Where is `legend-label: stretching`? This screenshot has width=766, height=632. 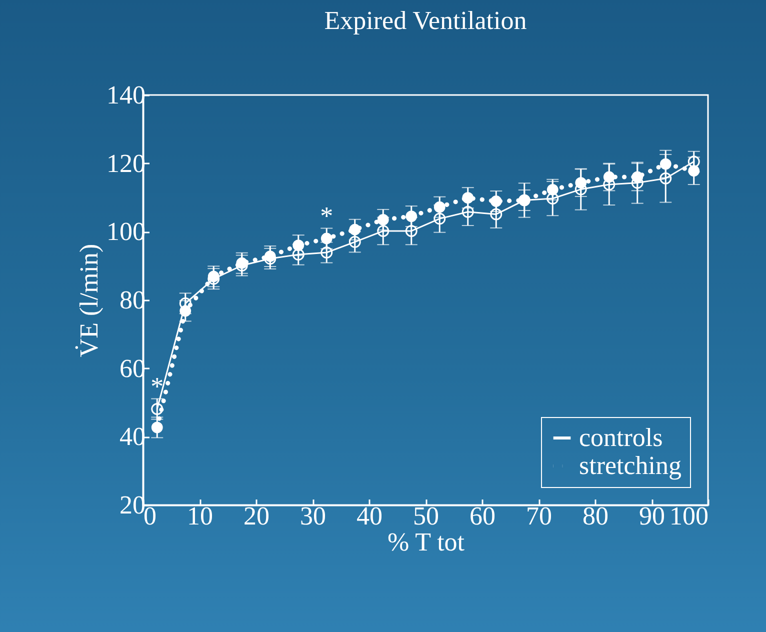 legend-label: stretching is located at coordinates (630, 465).